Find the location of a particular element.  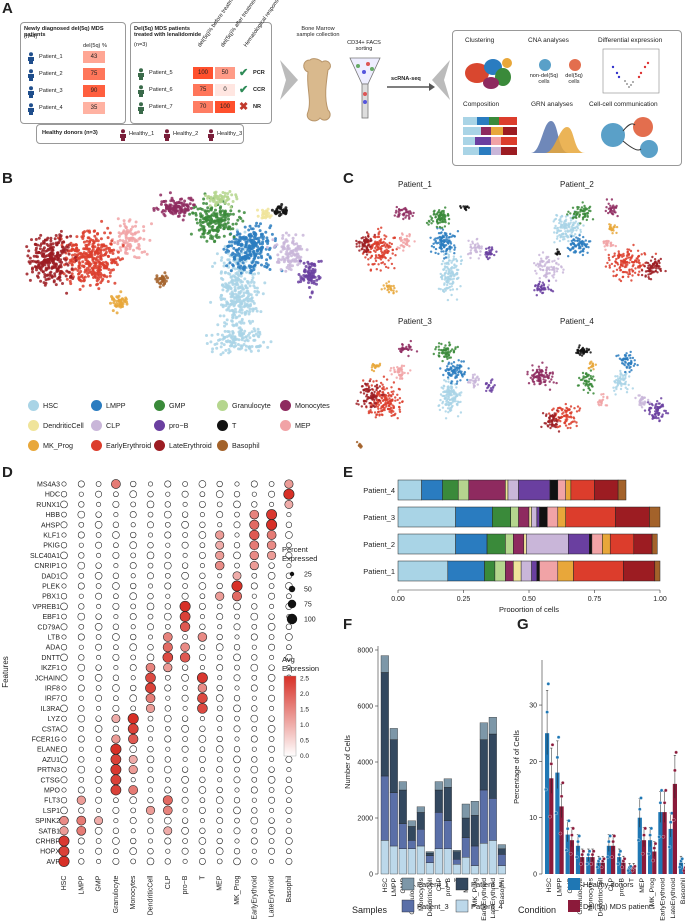

legend-swatch is located at coordinates (285, 425).